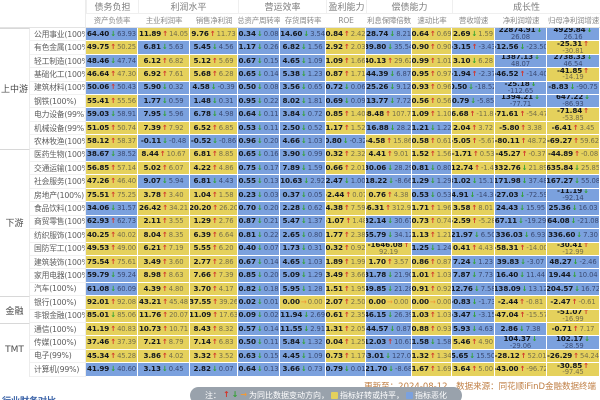 The height and width of the screenshot is (400, 600). What do you see at coordinates (214, 370) in the screenshot?
I see `metric-cell: 2.82 ↓ 0.07` at bounding box center [214, 370].